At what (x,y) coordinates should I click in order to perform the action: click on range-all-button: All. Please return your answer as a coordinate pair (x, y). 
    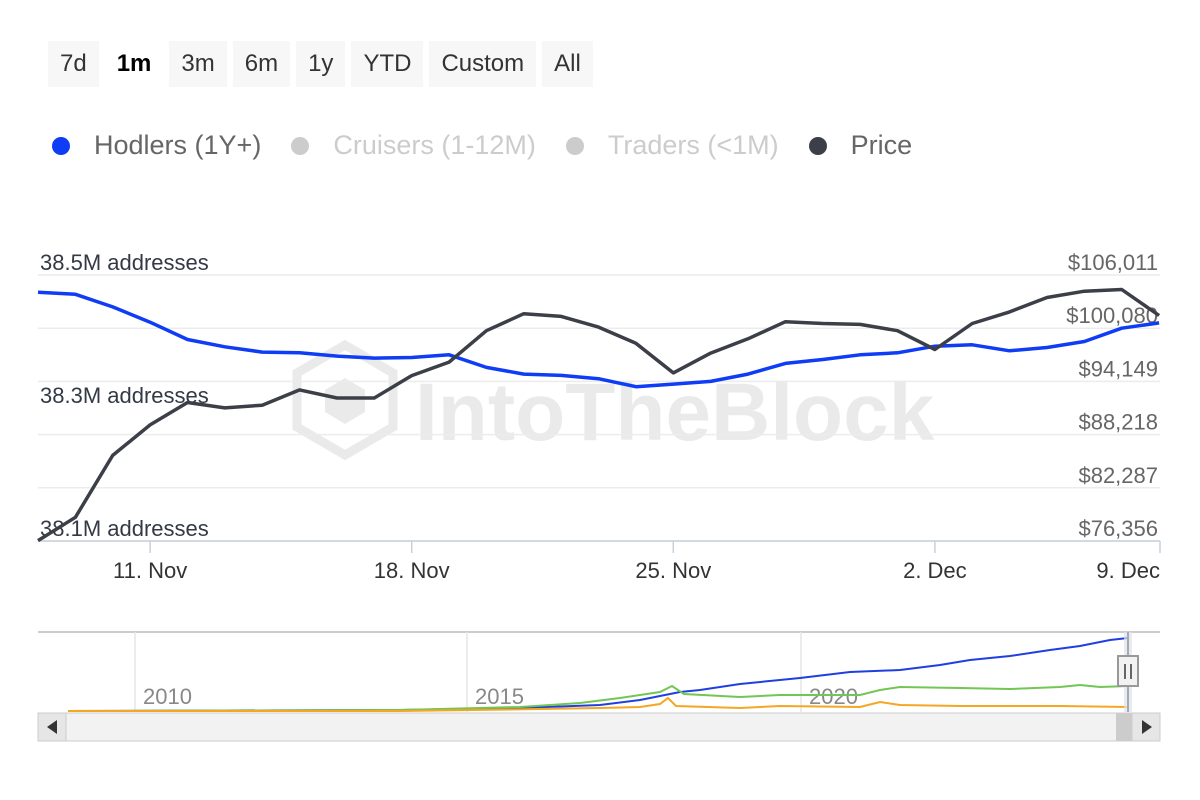
    Looking at the image, I should click on (567, 64).